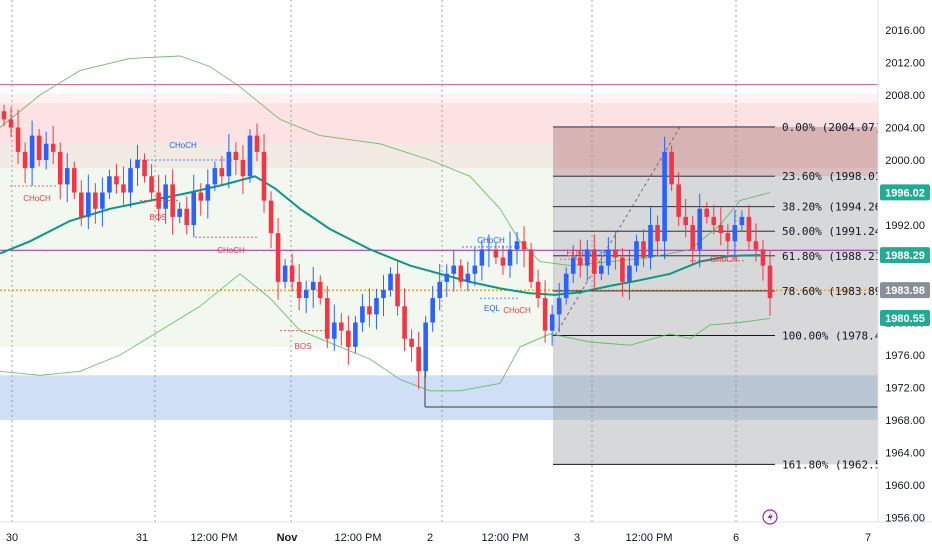 This screenshot has width=932, height=550. Describe the element at coordinates (905, 275) in the screenshot. I see `price-axis` at that location.